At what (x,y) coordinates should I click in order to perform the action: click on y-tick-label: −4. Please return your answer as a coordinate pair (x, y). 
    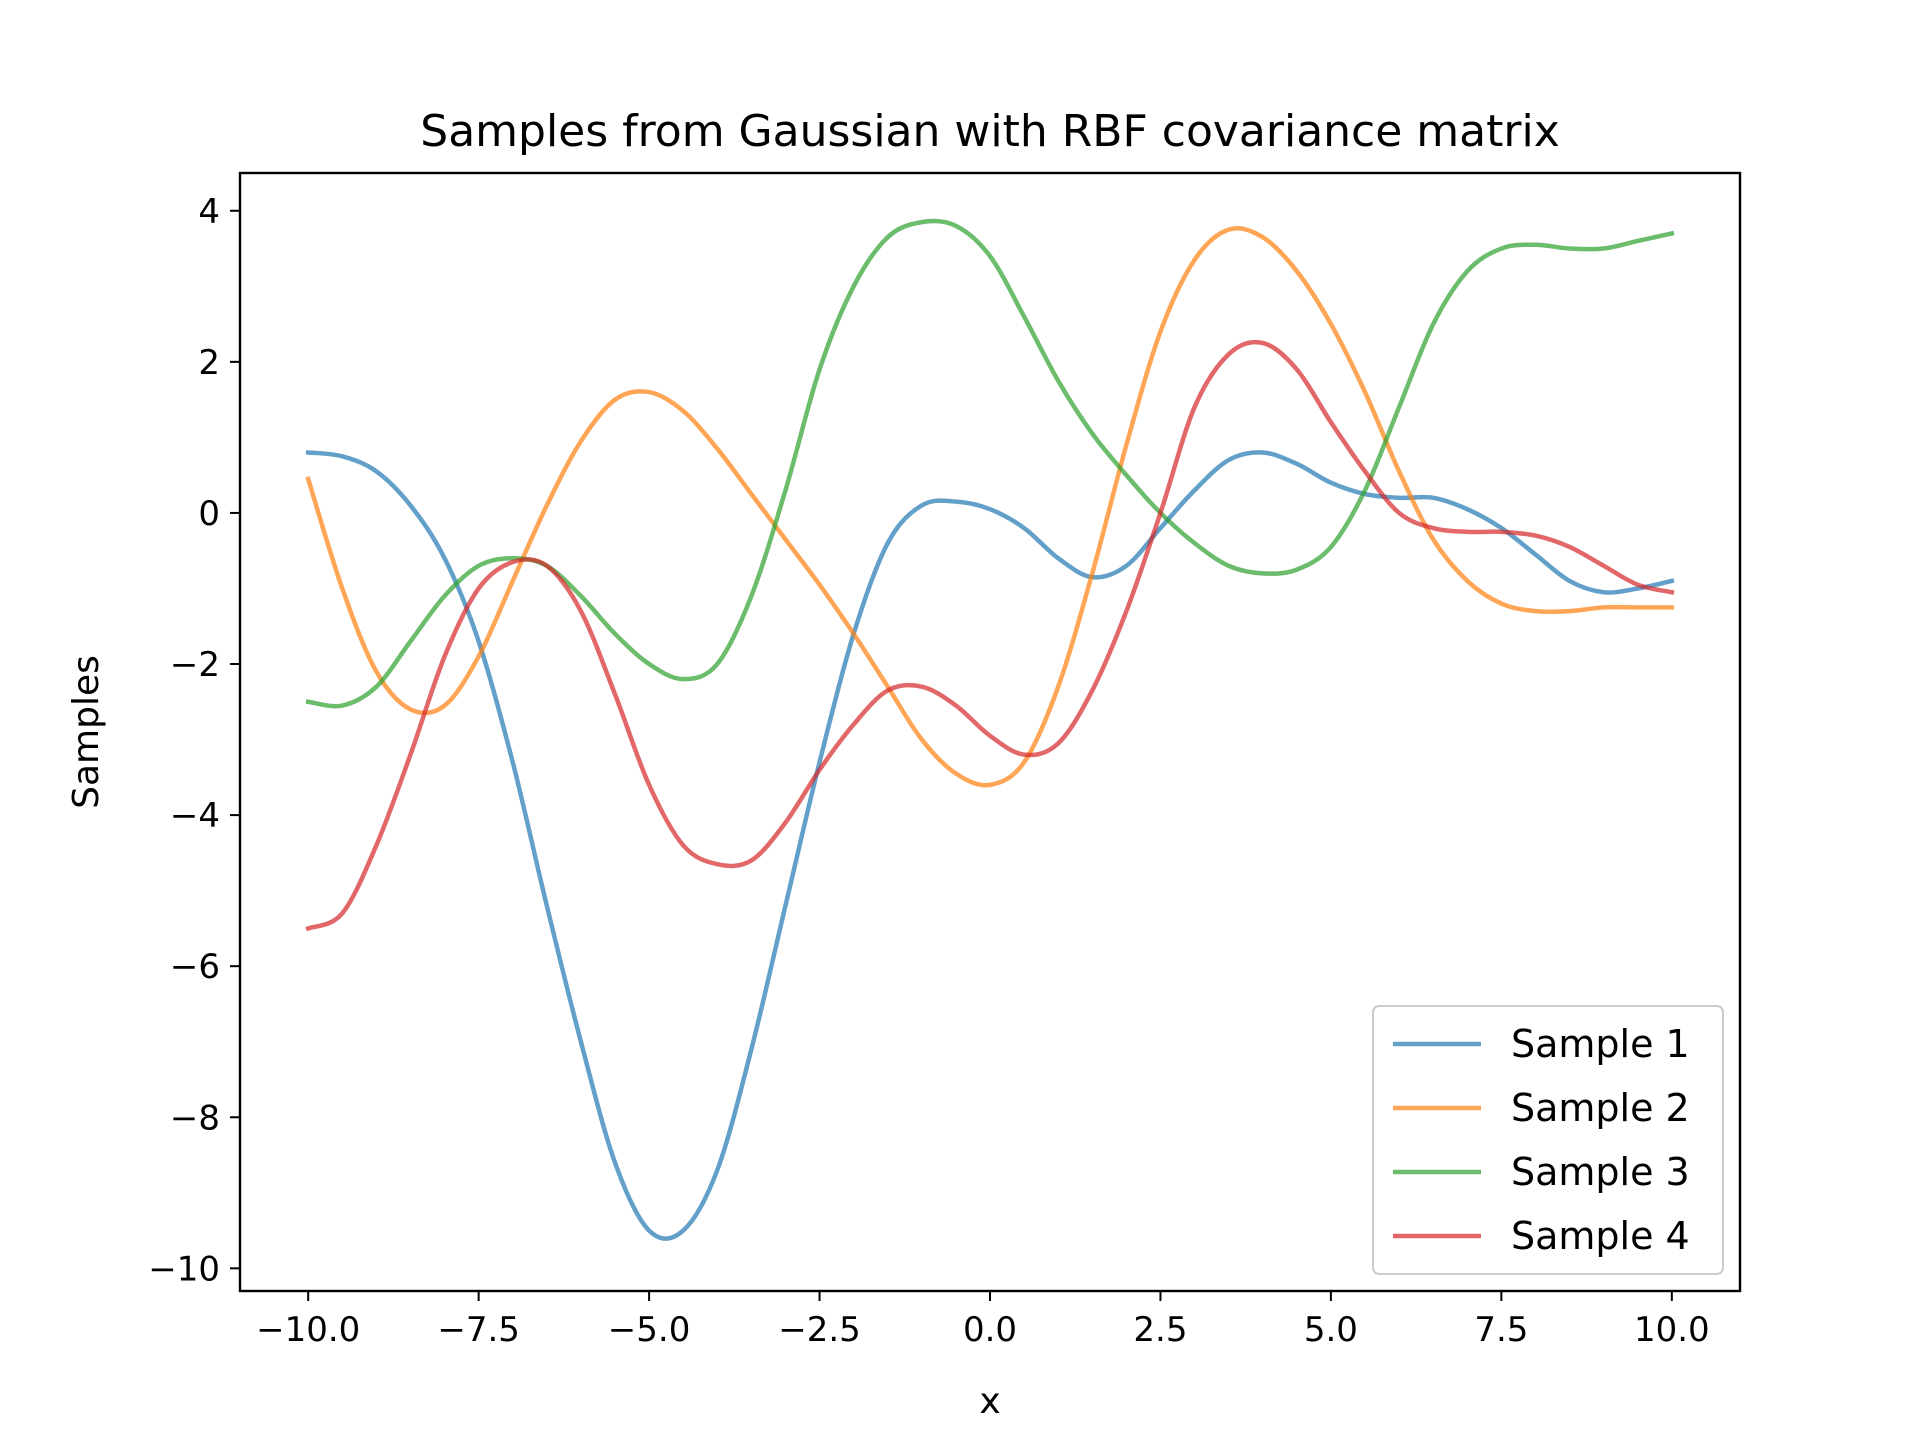
    Looking at the image, I should click on (195, 816).